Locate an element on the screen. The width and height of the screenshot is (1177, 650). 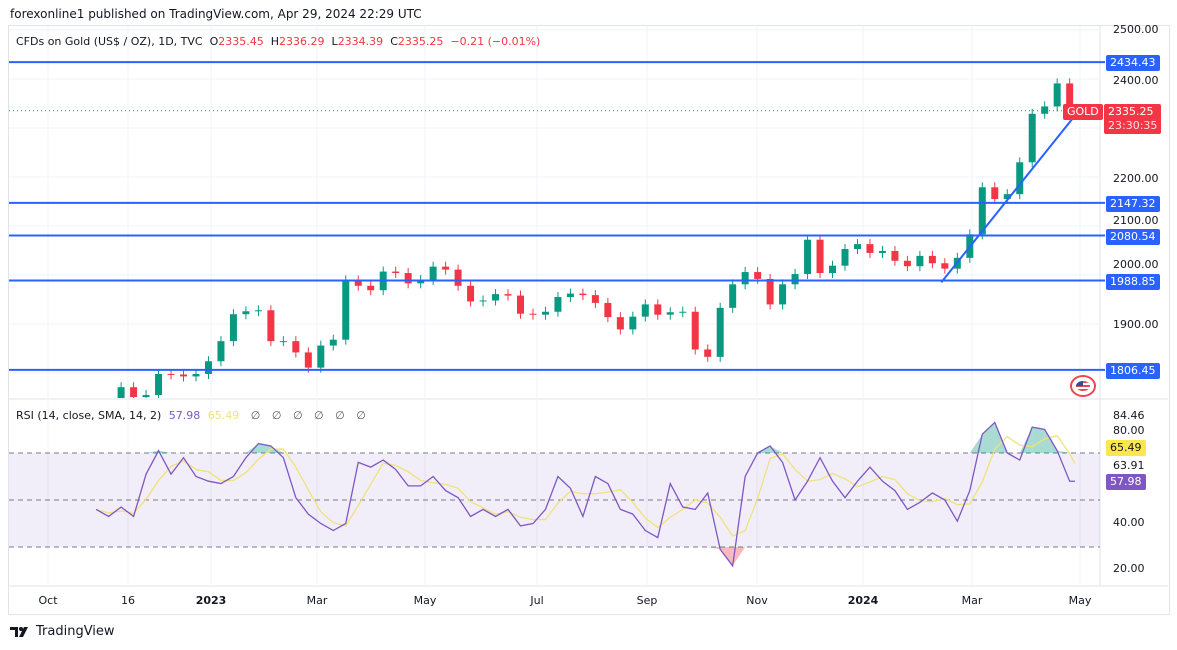
price-tick: 2200.00 is located at coordinates (1136, 178).